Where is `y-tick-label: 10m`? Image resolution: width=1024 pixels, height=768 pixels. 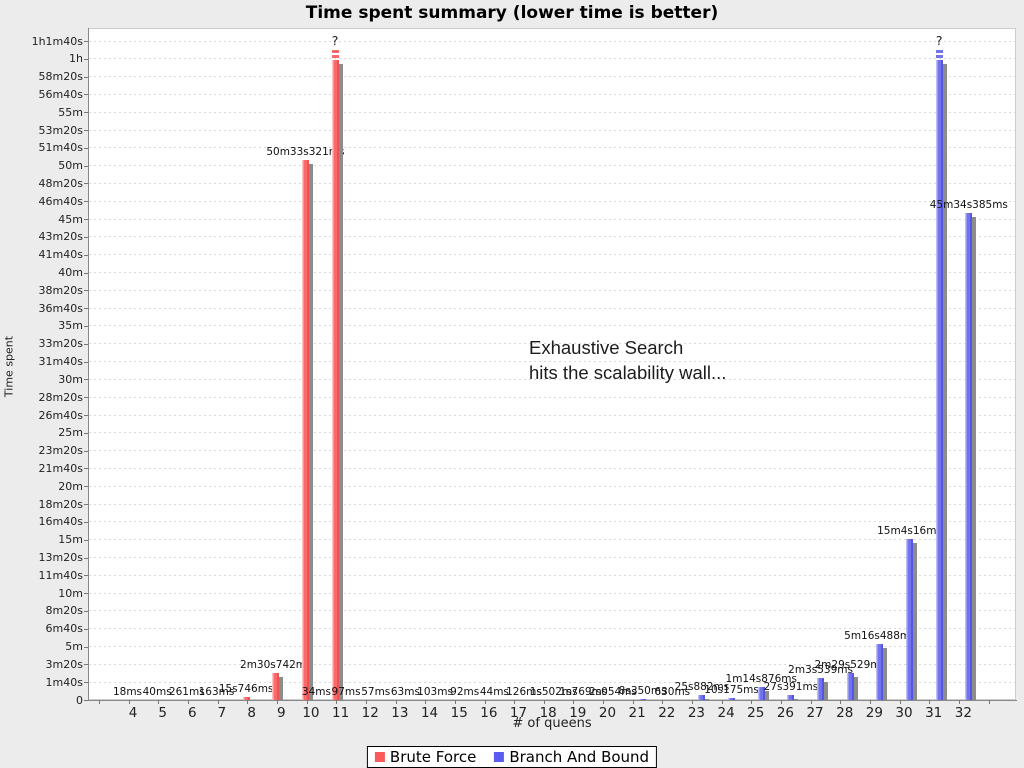 y-tick-label: 10m is located at coordinates (70, 593).